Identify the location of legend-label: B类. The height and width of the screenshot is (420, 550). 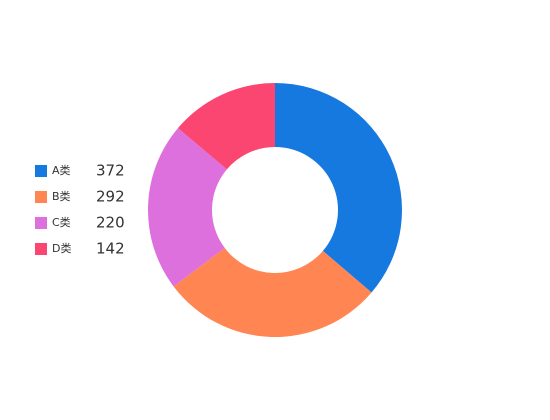
(61, 196).